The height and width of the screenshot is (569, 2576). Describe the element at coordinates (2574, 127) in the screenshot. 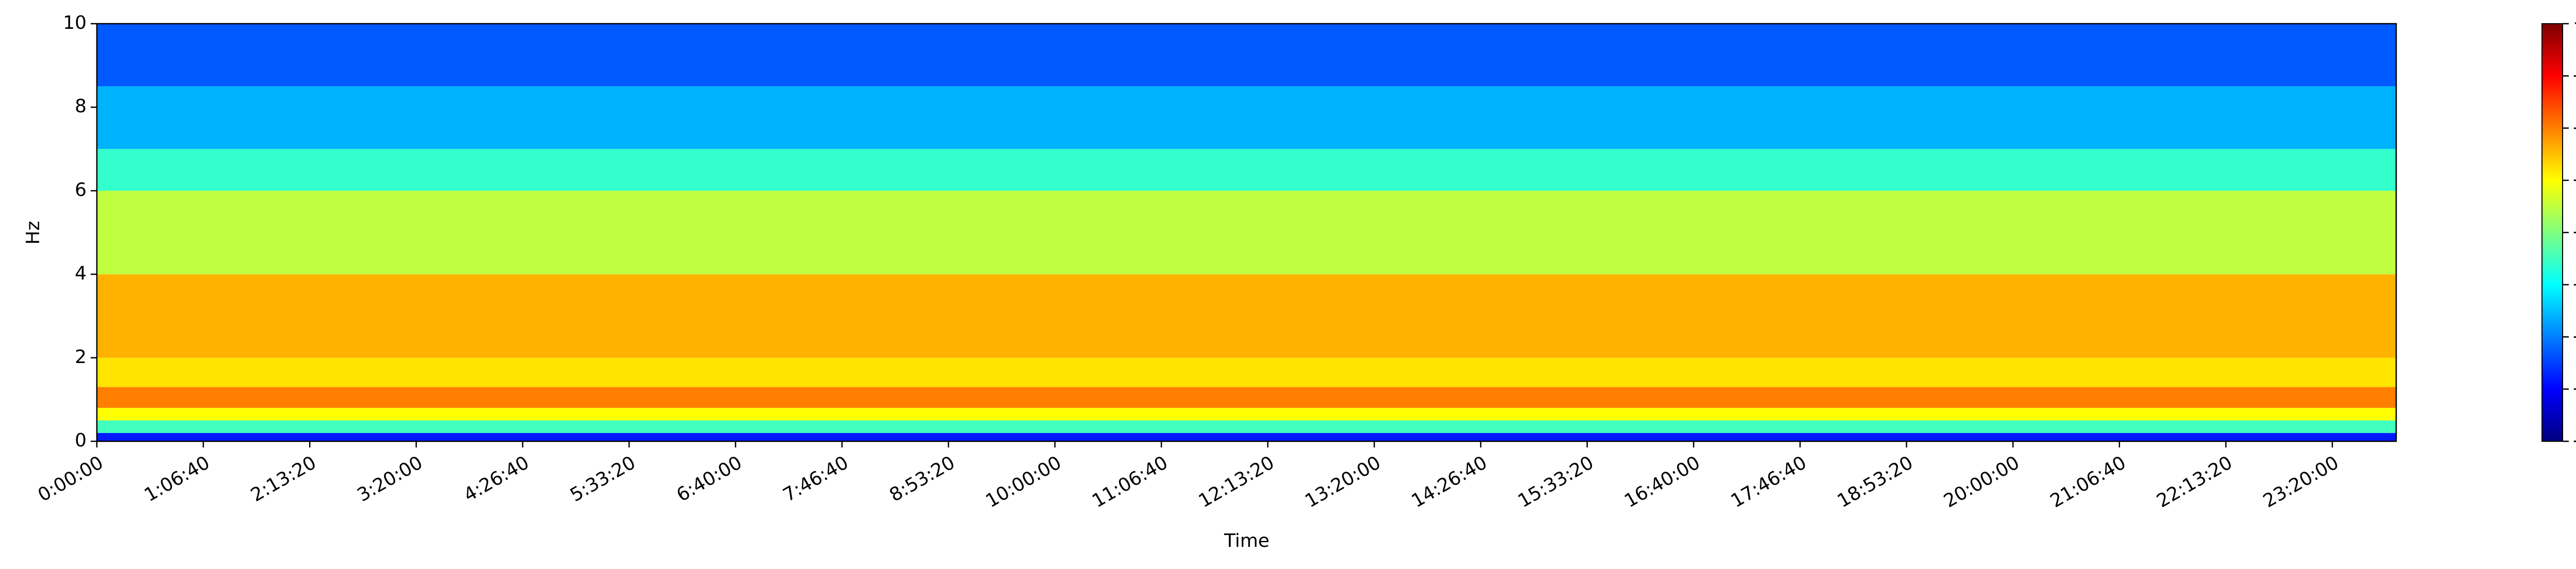

I see `colorbar-tick-label: -20 dB` at that location.